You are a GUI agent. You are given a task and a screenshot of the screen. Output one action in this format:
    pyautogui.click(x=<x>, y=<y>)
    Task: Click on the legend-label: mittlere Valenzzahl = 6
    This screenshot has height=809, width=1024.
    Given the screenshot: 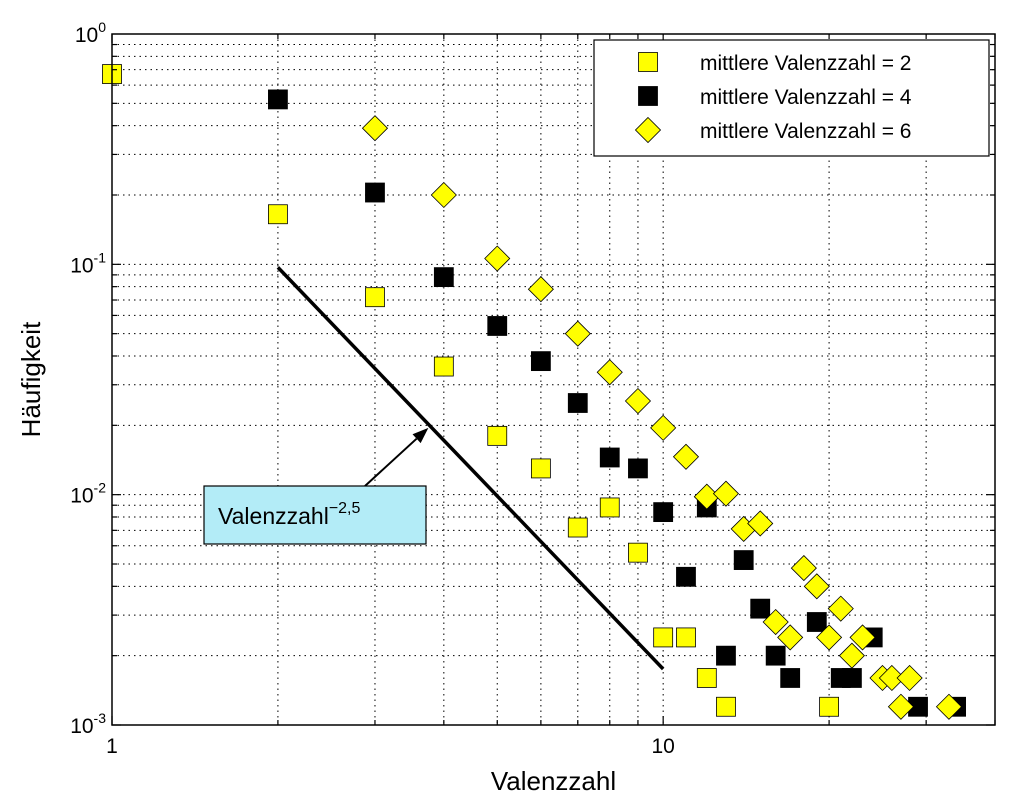 What is the action you would take?
    pyautogui.click(x=805, y=131)
    